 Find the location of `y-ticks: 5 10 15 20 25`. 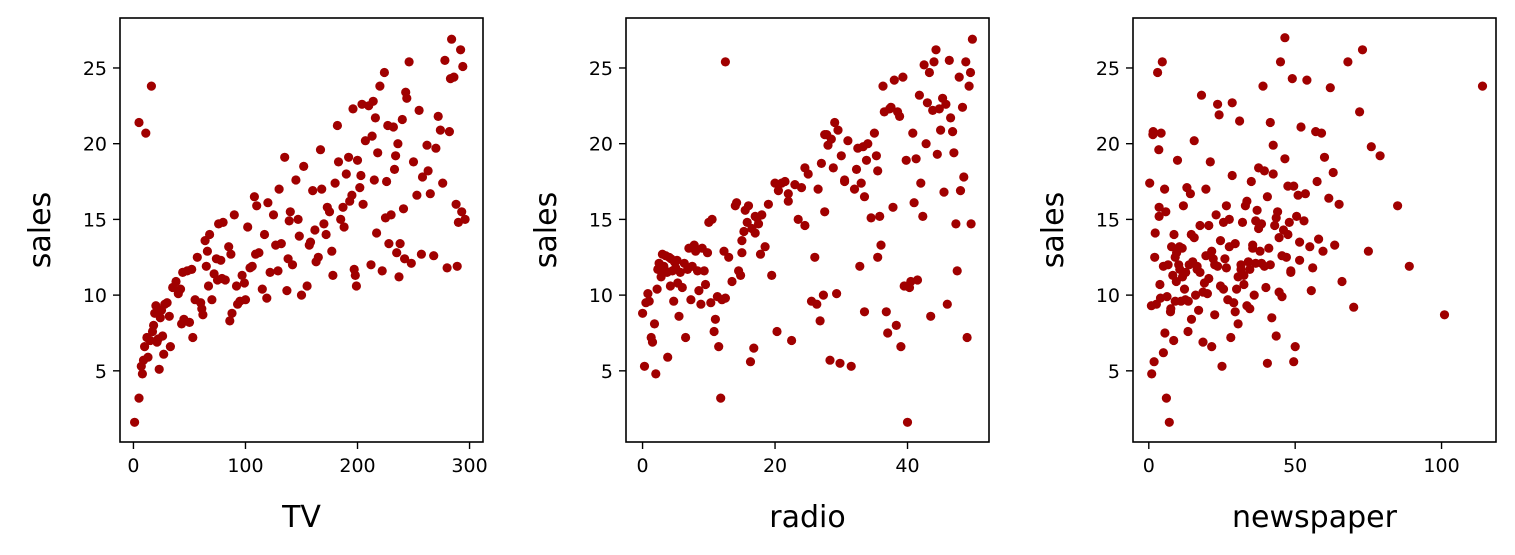

y-ticks: 5 10 15 20 25 is located at coordinates (607, 220).